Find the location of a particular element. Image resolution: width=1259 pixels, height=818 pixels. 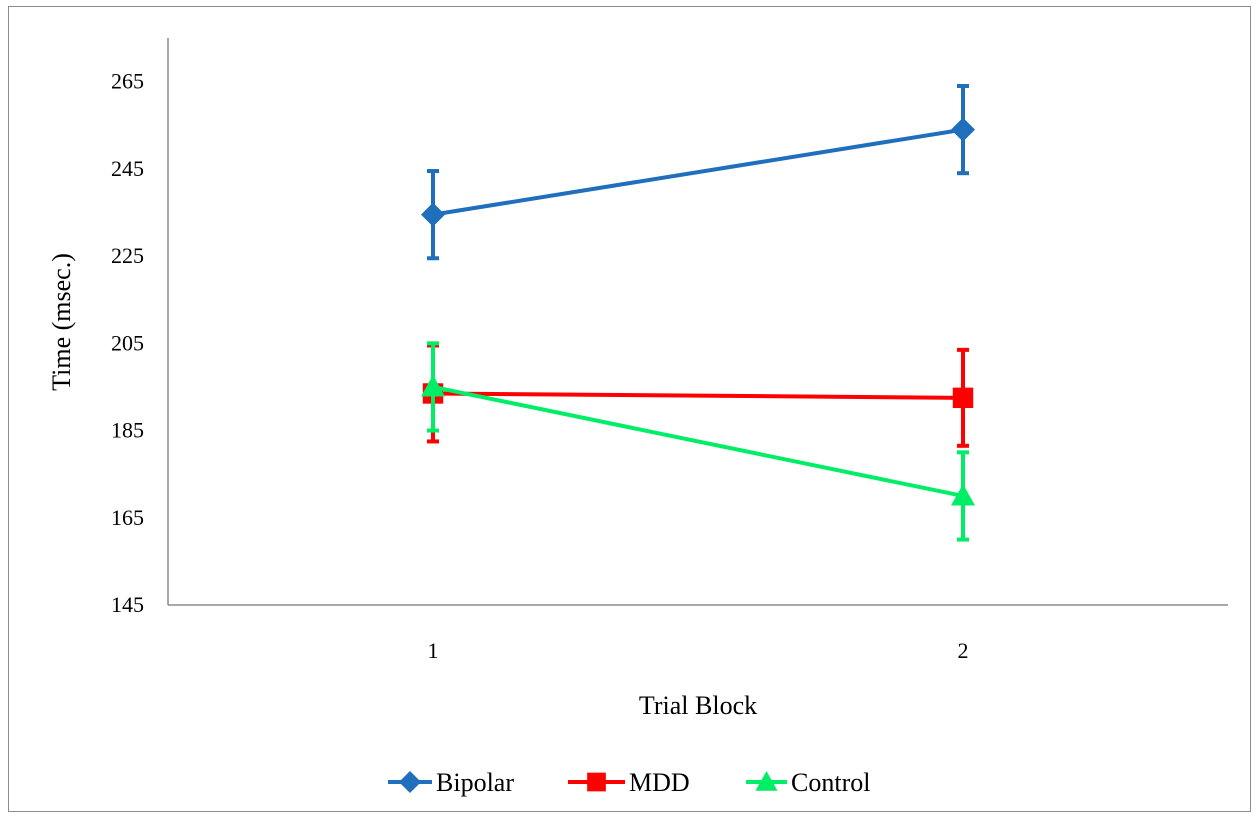

legend: Bipolar MDD Control is located at coordinates (629, 782).